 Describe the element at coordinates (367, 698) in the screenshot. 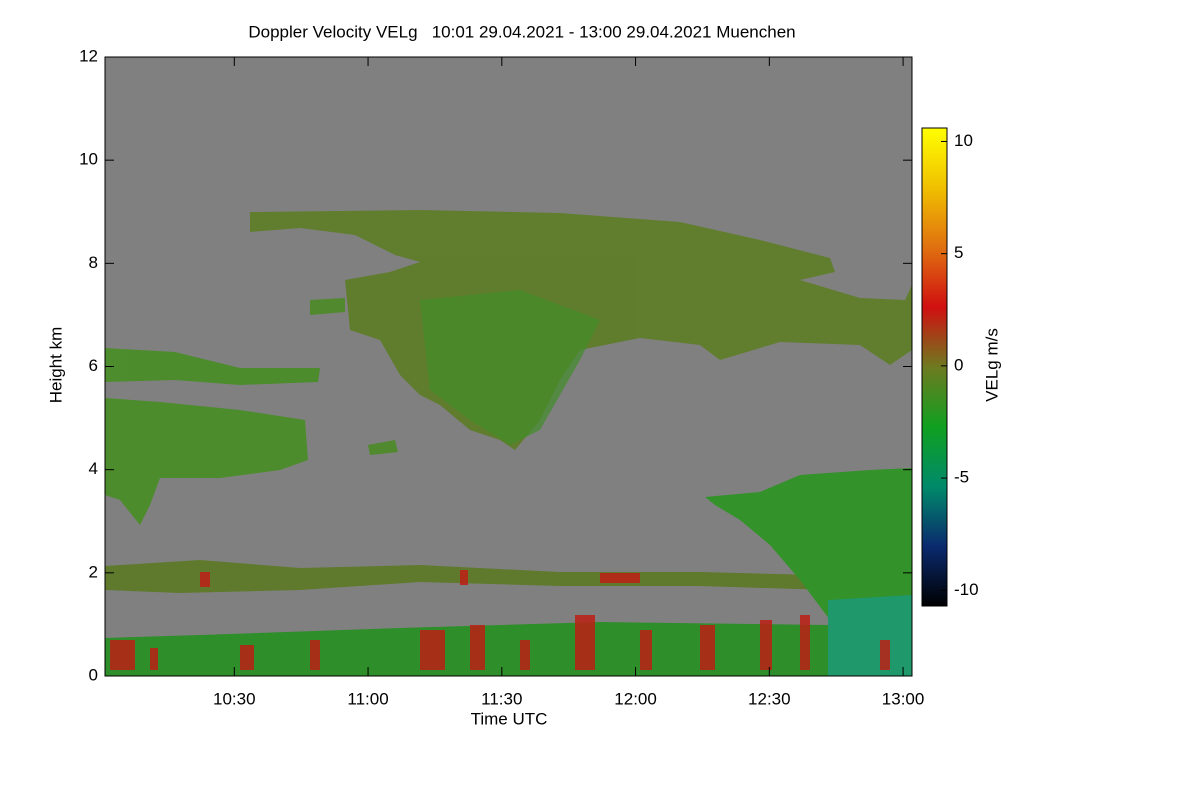

I see `x-tick-label: 11:00` at that location.